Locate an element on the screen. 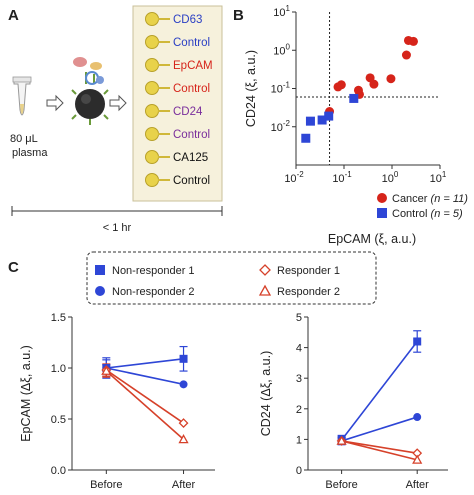 The width and height of the screenshot is (474, 495). time-scale-label: < 1 hr is located at coordinates (117, 228).